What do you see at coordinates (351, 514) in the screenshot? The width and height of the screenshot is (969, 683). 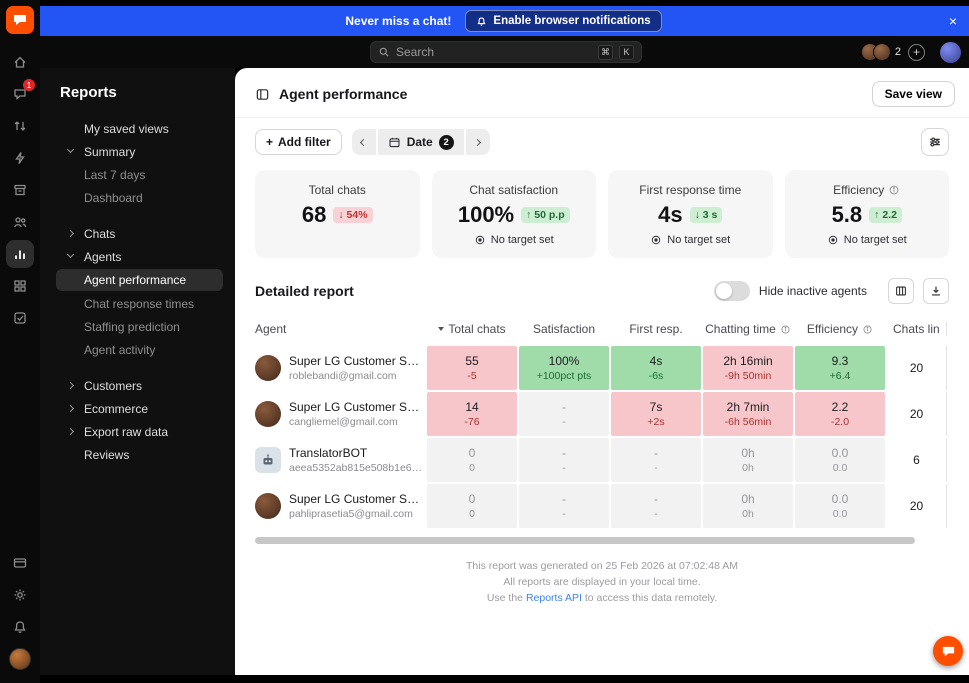 I see `agent-email: pahliprasetia5@gmail.com` at bounding box center [351, 514].